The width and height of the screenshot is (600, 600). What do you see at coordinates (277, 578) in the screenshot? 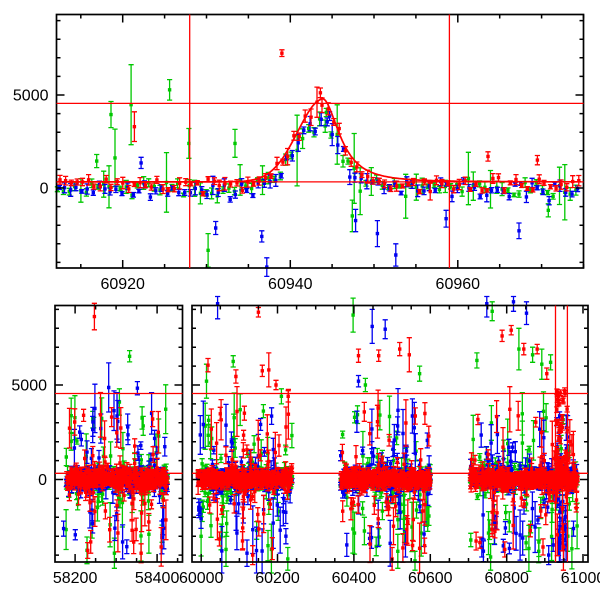
I see `x-tick-label: 60200` at bounding box center [277, 578].